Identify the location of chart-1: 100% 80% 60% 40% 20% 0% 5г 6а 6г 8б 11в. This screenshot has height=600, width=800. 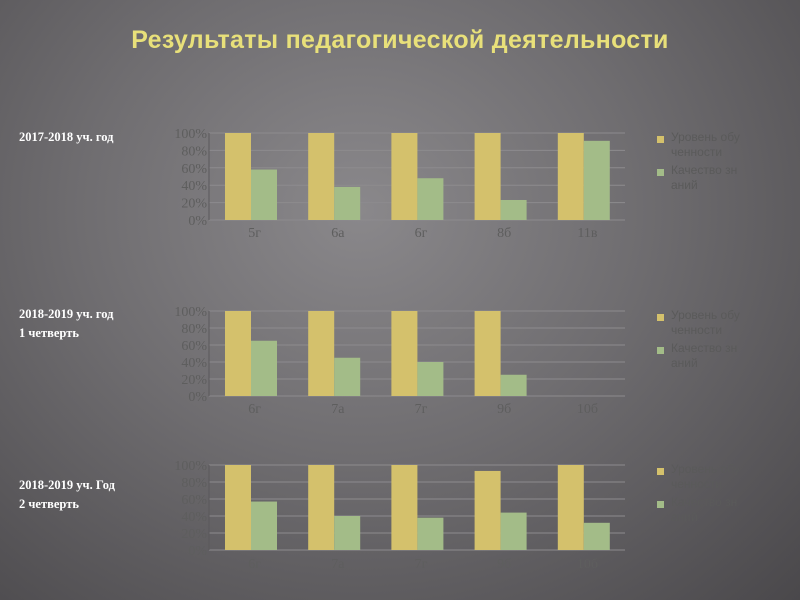
(399, 184).